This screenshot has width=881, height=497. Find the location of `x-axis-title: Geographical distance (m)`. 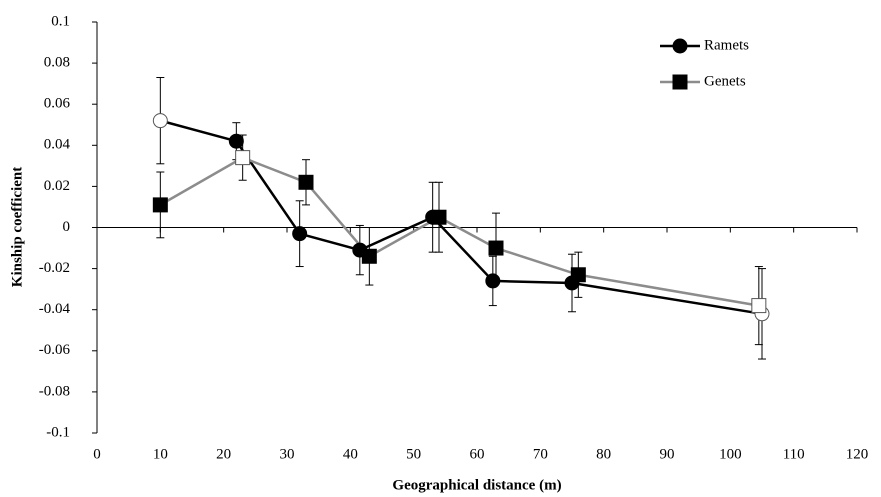

x-axis-title: Geographical distance (m) is located at coordinates (476, 485).